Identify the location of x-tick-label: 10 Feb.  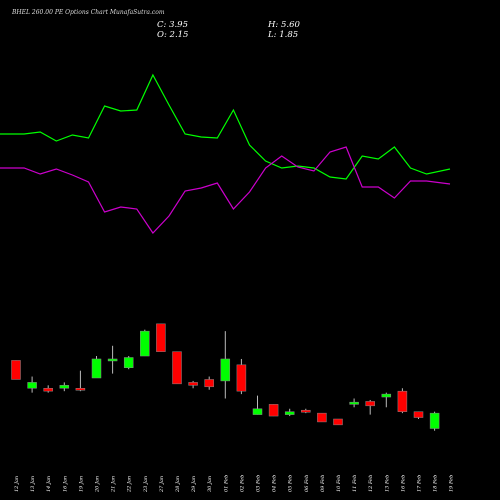
(339, 483).